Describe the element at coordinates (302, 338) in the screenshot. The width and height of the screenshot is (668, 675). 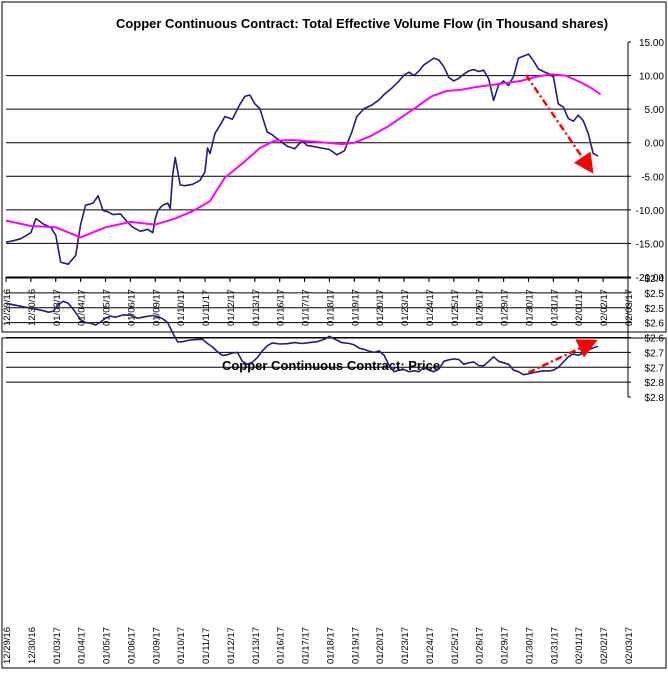
I see `price-line` at that location.